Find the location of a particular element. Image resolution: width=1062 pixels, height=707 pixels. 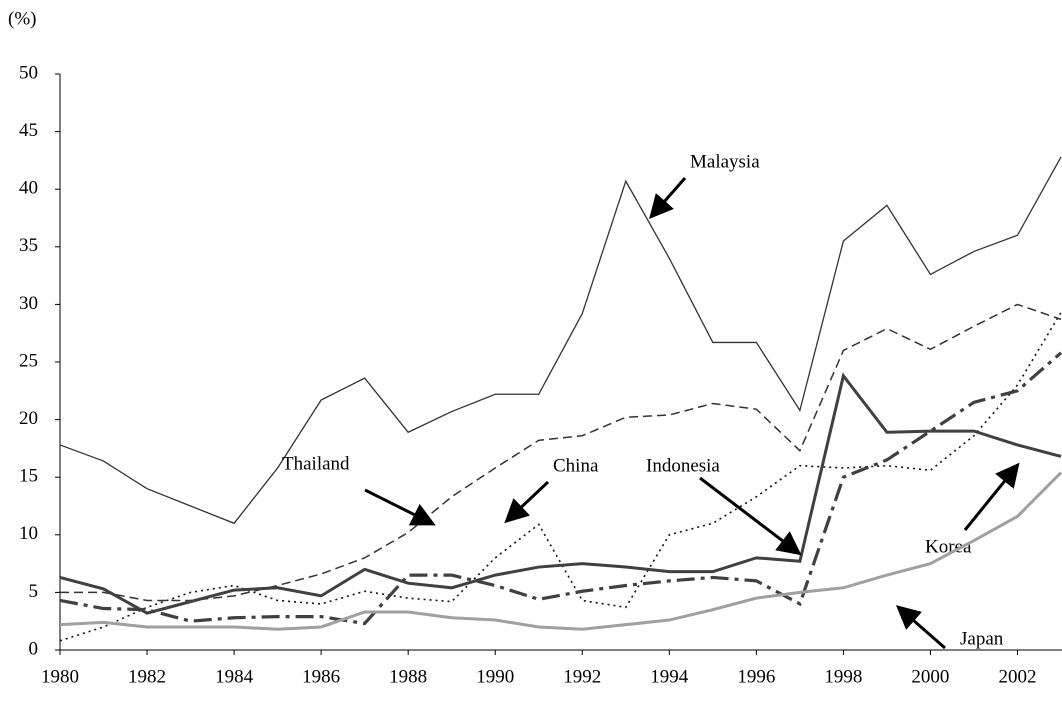

y-tick-label: 35 is located at coordinates (28, 245).